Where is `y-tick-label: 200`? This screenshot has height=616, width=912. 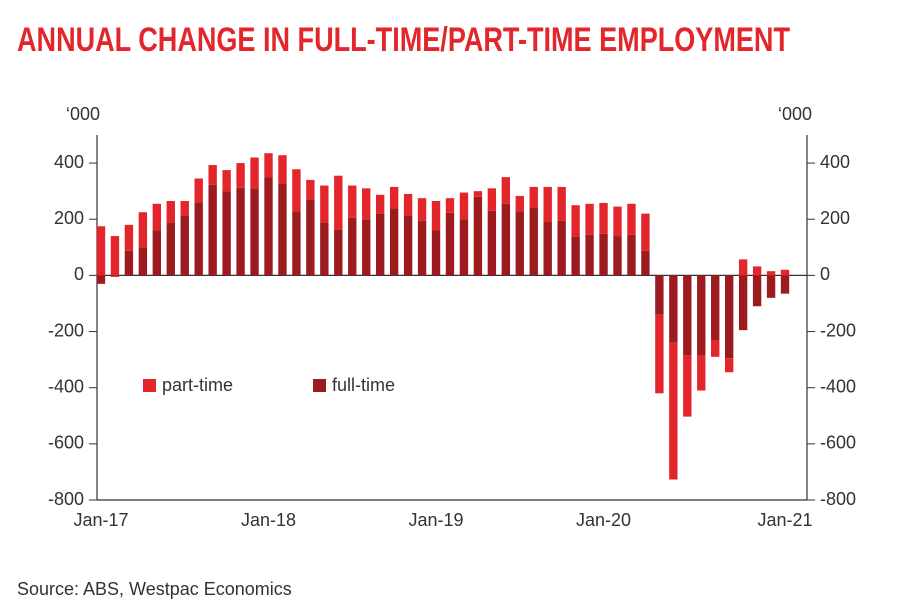 y-tick-label: 200 is located at coordinates (69, 218).